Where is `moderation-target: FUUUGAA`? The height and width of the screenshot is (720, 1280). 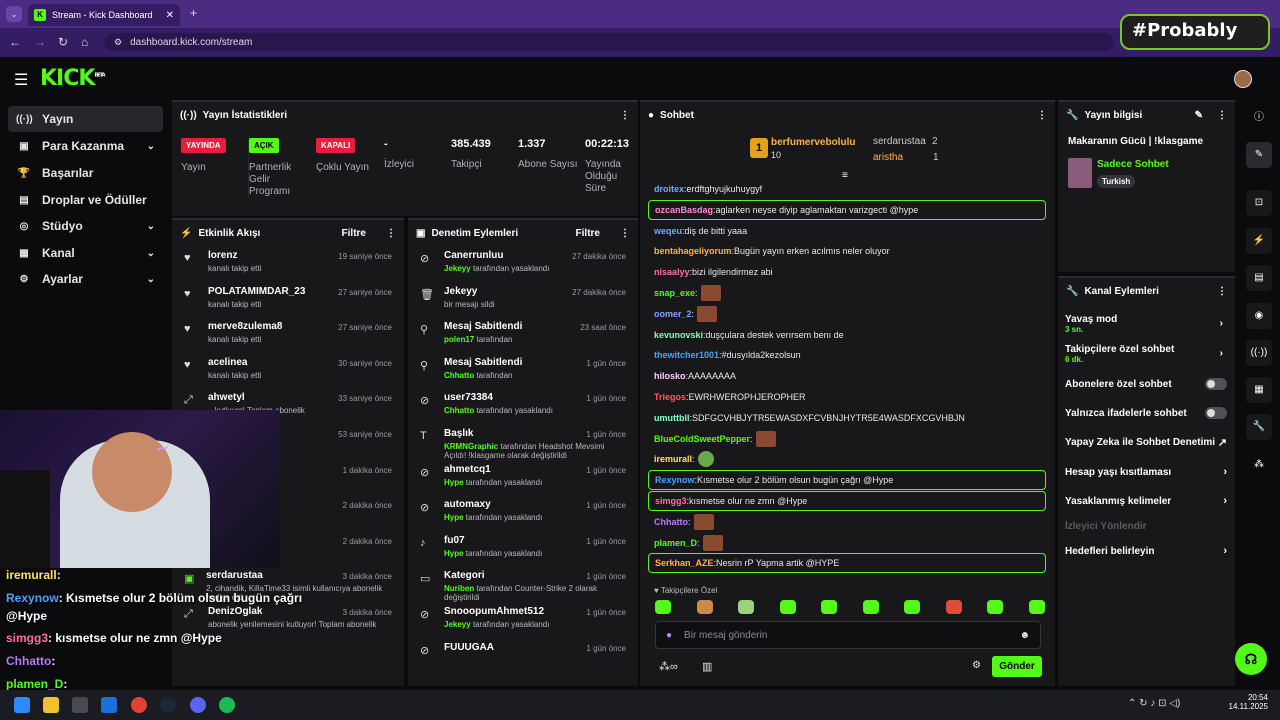
moderation-target: FUUUGAA is located at coordinates (469, 647).